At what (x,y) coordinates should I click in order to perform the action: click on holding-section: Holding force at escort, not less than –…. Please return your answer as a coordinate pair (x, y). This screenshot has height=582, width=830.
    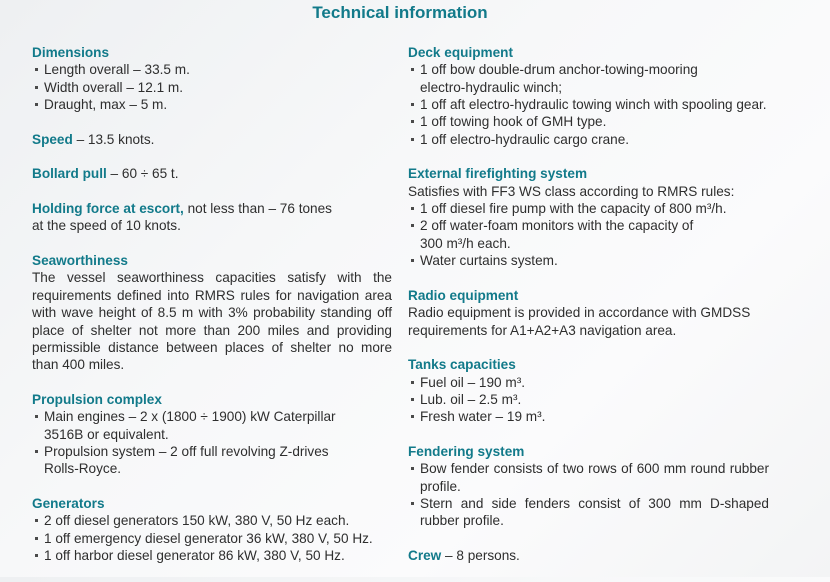
    Looking at the image, I should click on (182, 217).